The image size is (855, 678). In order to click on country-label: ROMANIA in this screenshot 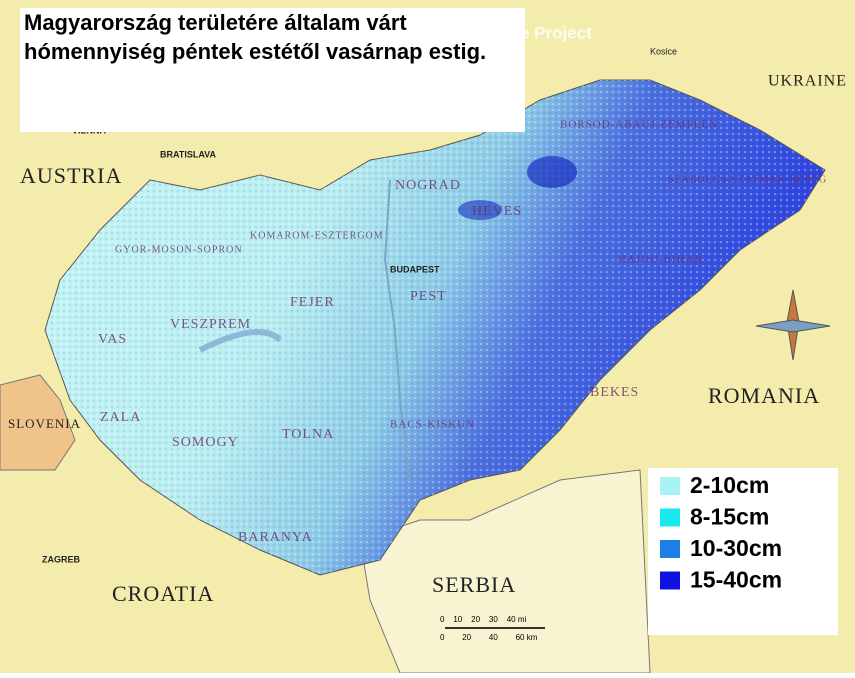, I will do `click(764, 395)`.